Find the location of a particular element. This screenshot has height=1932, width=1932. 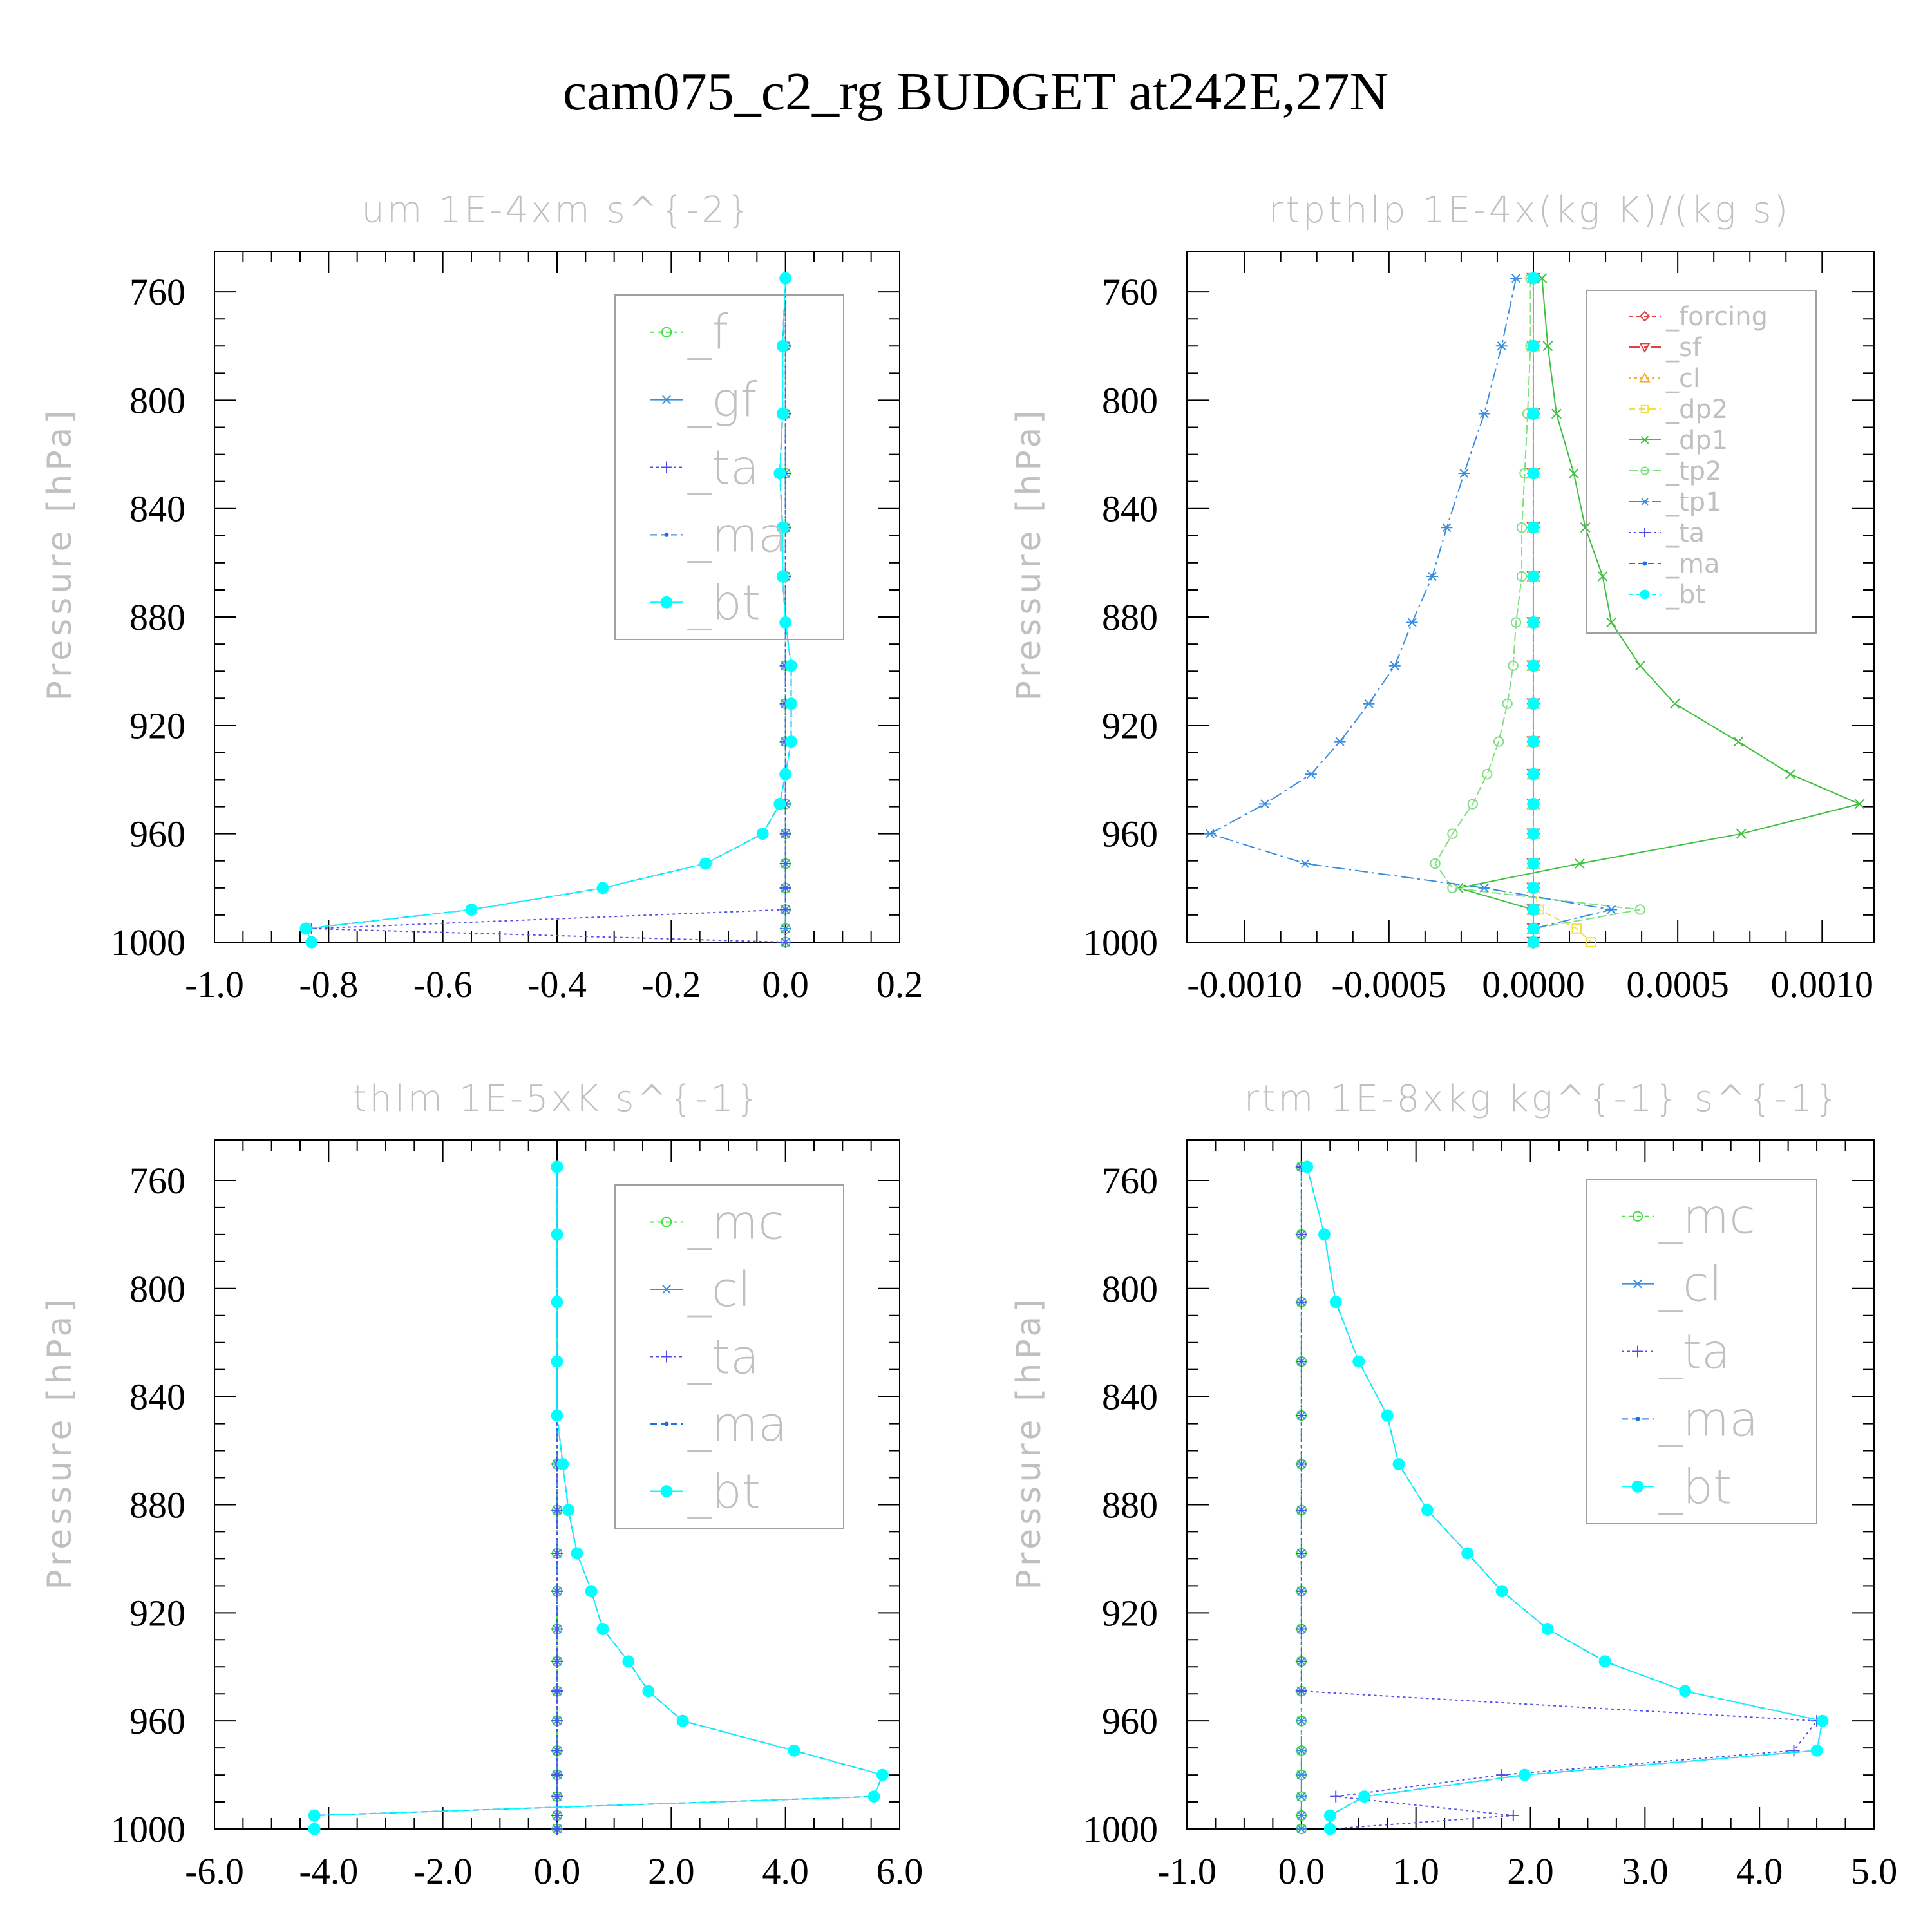

y-tick-label: 960 is located at coordinates (1130, 1721).